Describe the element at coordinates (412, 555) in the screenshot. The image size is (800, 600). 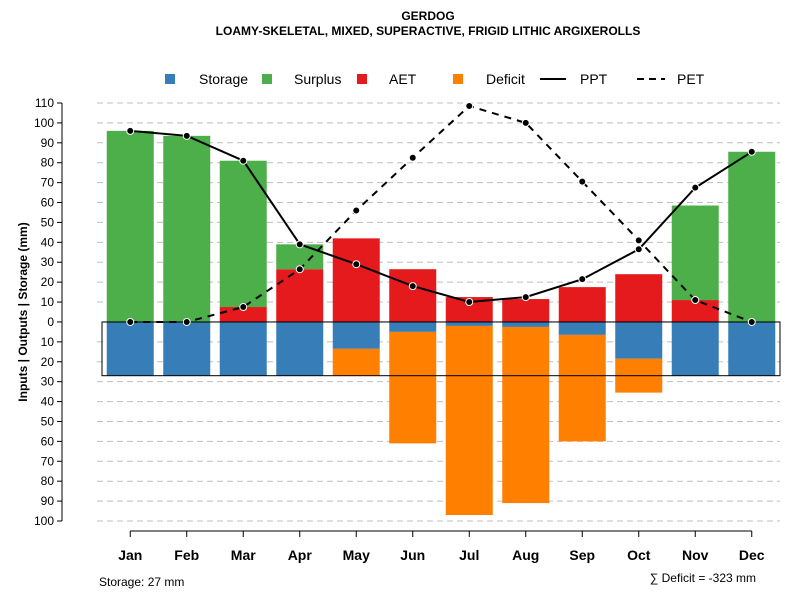
I see `x-tick-label-jun: Jun` at that location.